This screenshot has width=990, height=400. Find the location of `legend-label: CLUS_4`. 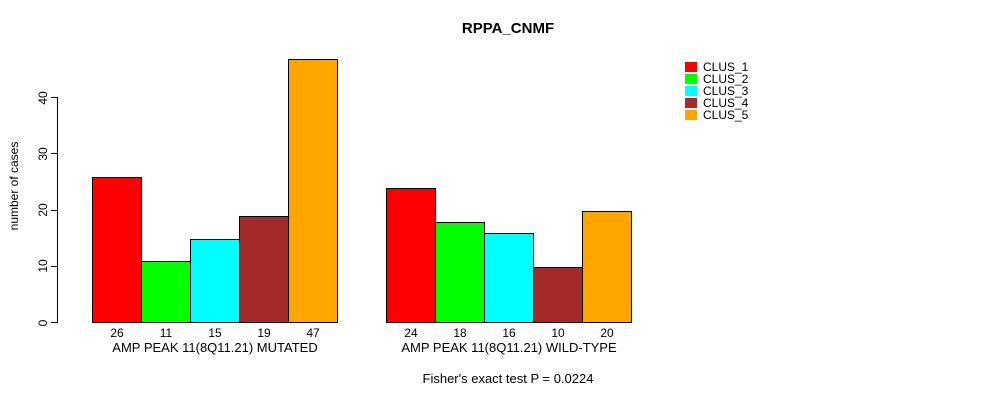

legend-label: CLUS_4 is located at coordinates (726, 103).